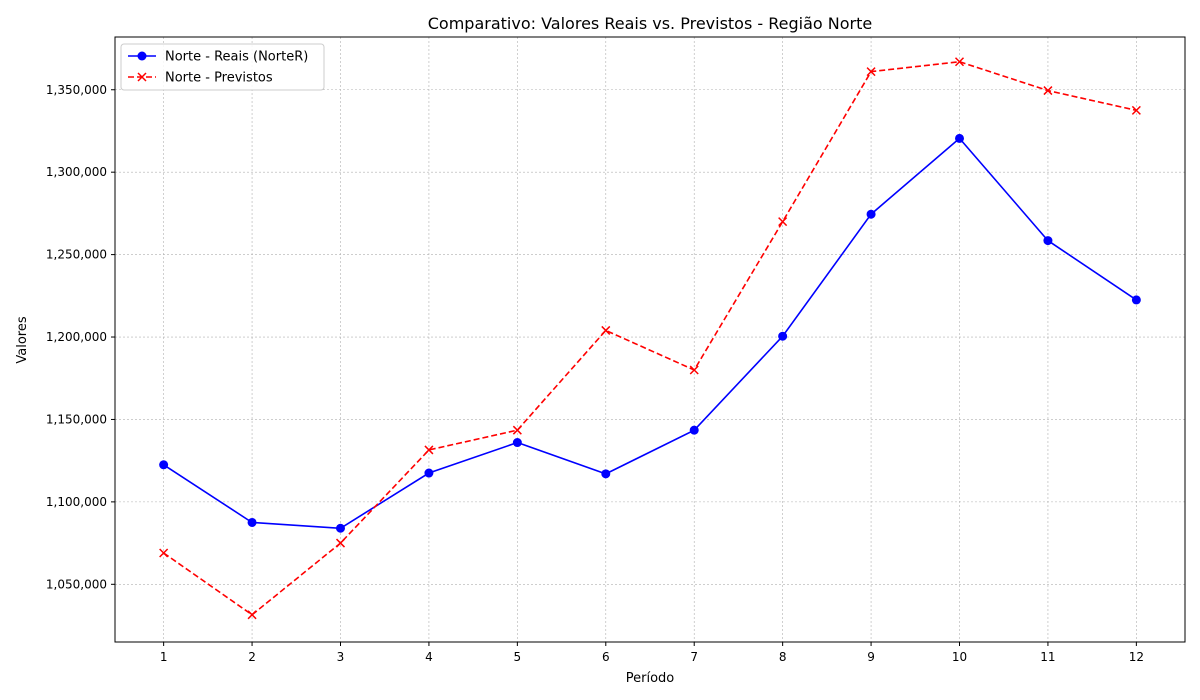 The width and height of the screenshot is (1200, 700). Describe the element at coordinates (871, 657) in the screenshot. I see `x-tick-label: 9` at that location.